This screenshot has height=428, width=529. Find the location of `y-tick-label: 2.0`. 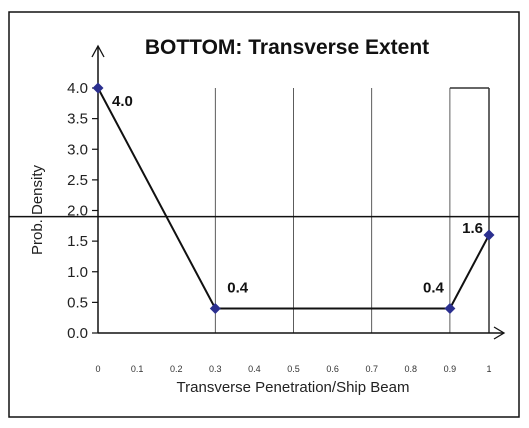

y-tick-label: 2.0 is located at coordinates (77, 211).